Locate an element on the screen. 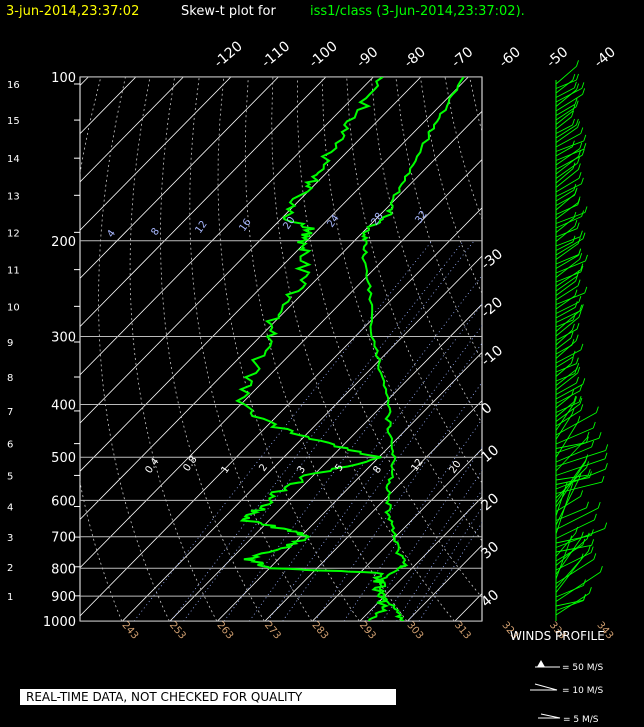 The image size is (644, 727). height-tick-4: 4 is located at coordinates (10, 508).